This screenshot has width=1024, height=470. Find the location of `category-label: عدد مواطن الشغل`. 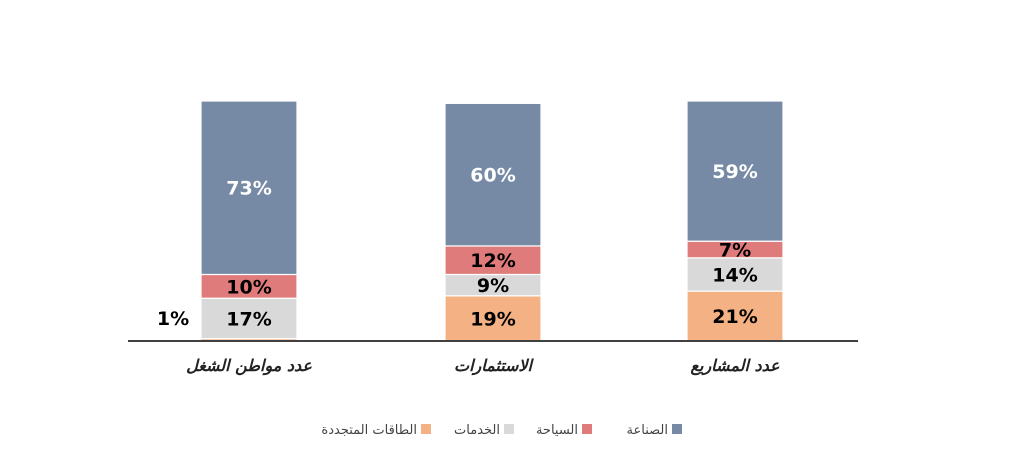

category-label: عدد مواطن الشغل is located at coordinates (249, 366).